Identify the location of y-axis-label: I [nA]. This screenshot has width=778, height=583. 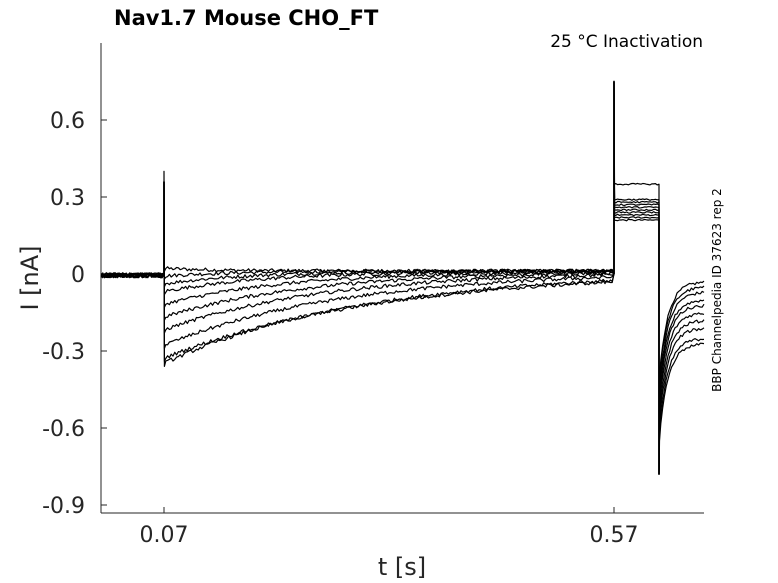
(30, 277).